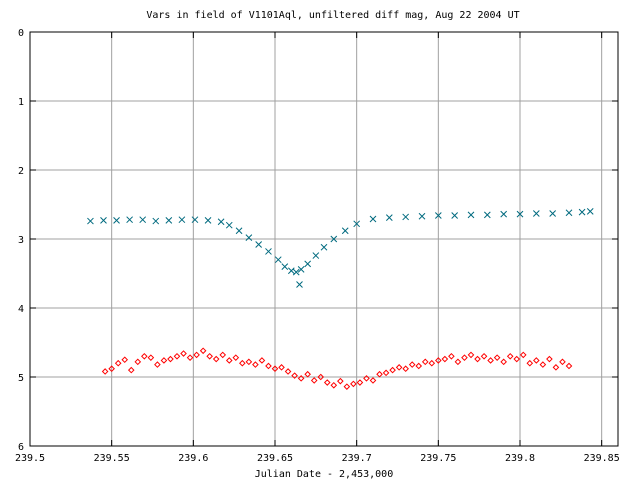 The width and height of the screenshot is (640, 480). What do you see at coordinates (21, 33) in the screenshot?
I see `y-tick-label: 0` at bounding box center [21, 33].